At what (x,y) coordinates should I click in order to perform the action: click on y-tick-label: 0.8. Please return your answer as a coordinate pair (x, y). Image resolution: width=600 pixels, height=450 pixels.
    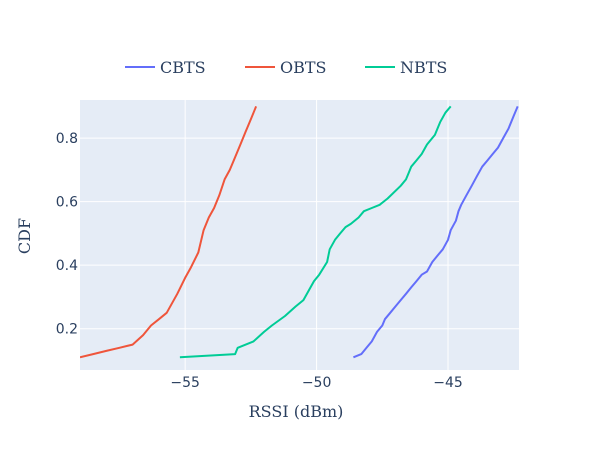
    Looking at the image, I should click on (67, 139).